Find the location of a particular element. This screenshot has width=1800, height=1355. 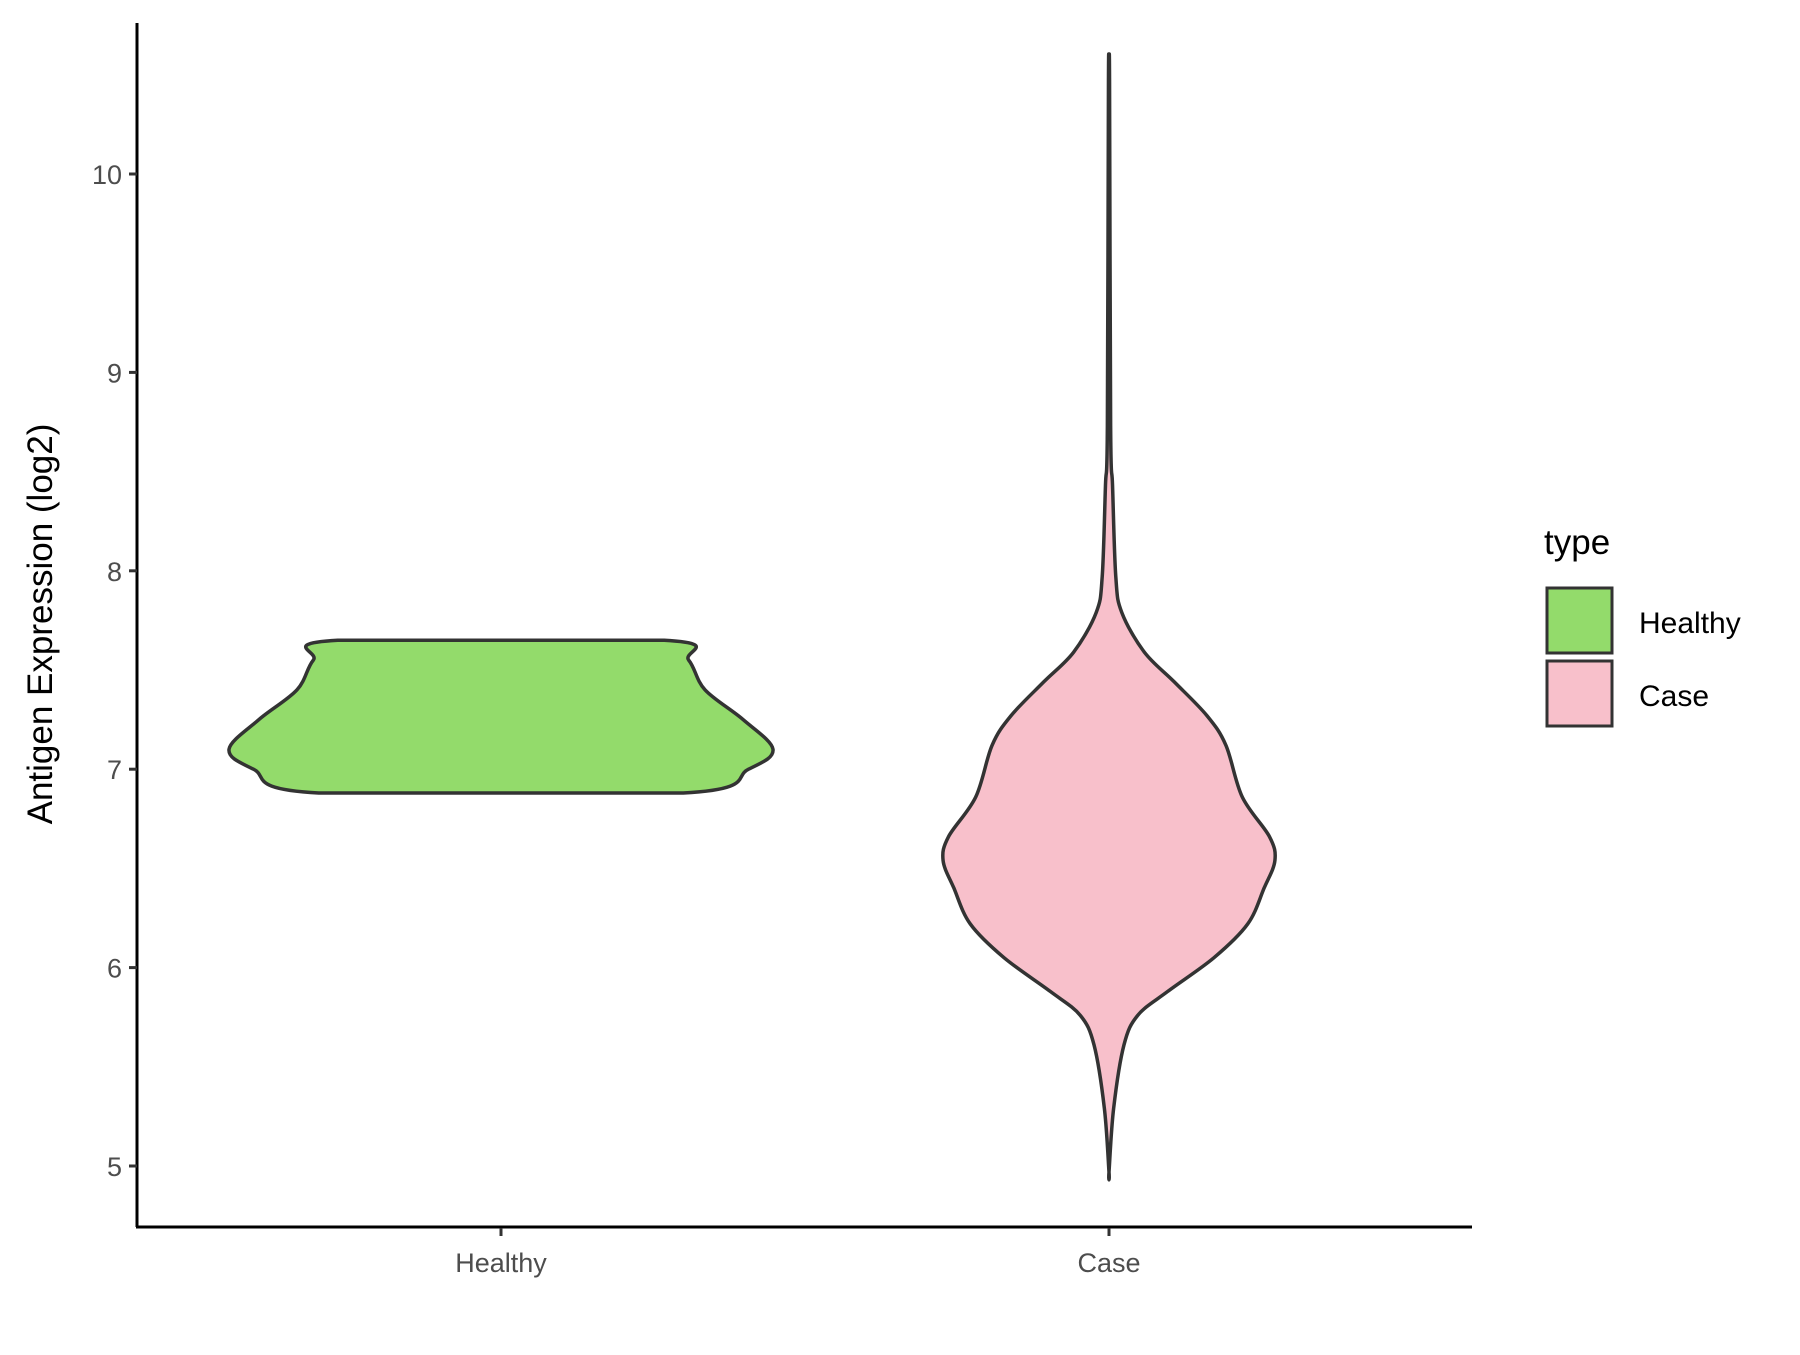

y-tick-label: 5 is located at coordinates (114, 1167).